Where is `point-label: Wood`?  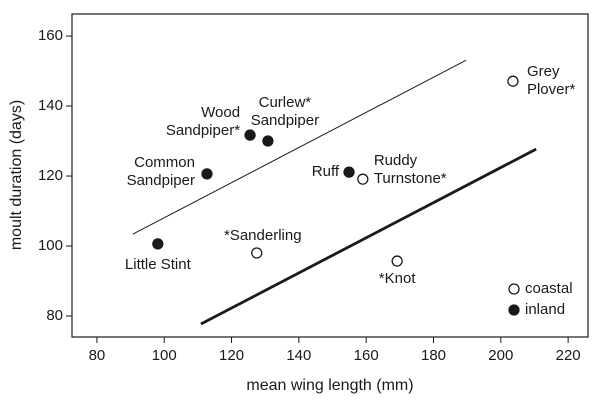
point-label: Wood is located at coordinates (220, 112).